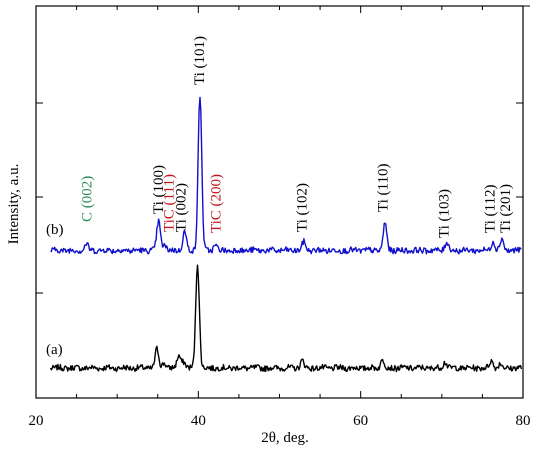 The height and width of the screenshot is (454, 550). What do you see at coordinates (87, 199) in the screenshot?
I see `peak-label: C (002)` at bounding box center [87, 199].